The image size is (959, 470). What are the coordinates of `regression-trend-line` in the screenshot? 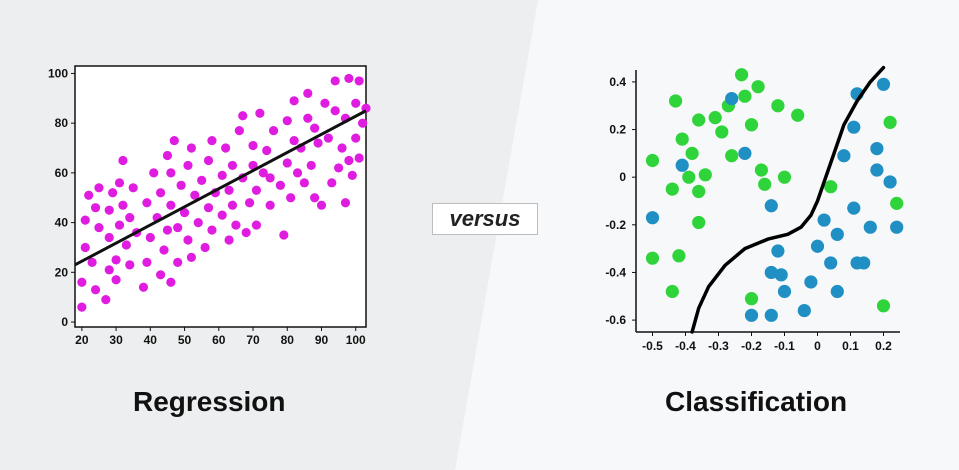 It's located at (220, 188).